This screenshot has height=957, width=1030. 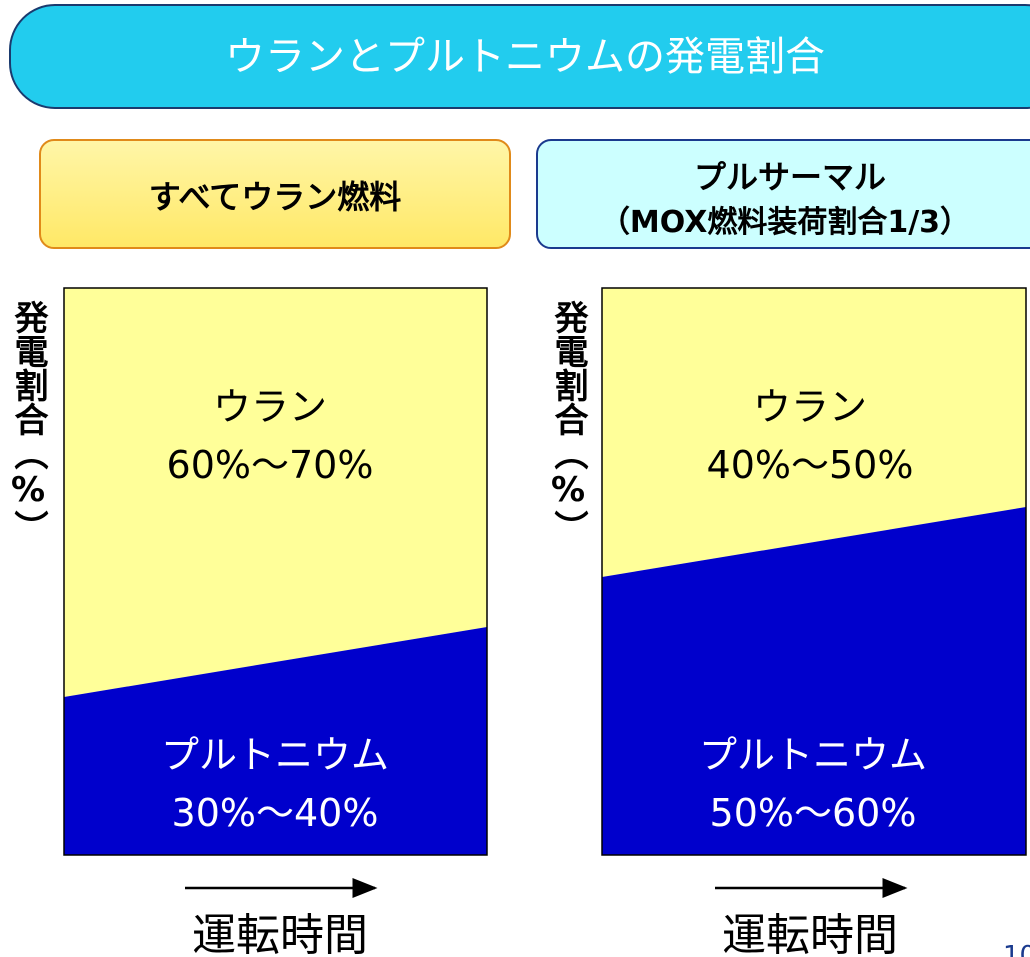 I want to click on title-banner, so click(x=519, y=56).